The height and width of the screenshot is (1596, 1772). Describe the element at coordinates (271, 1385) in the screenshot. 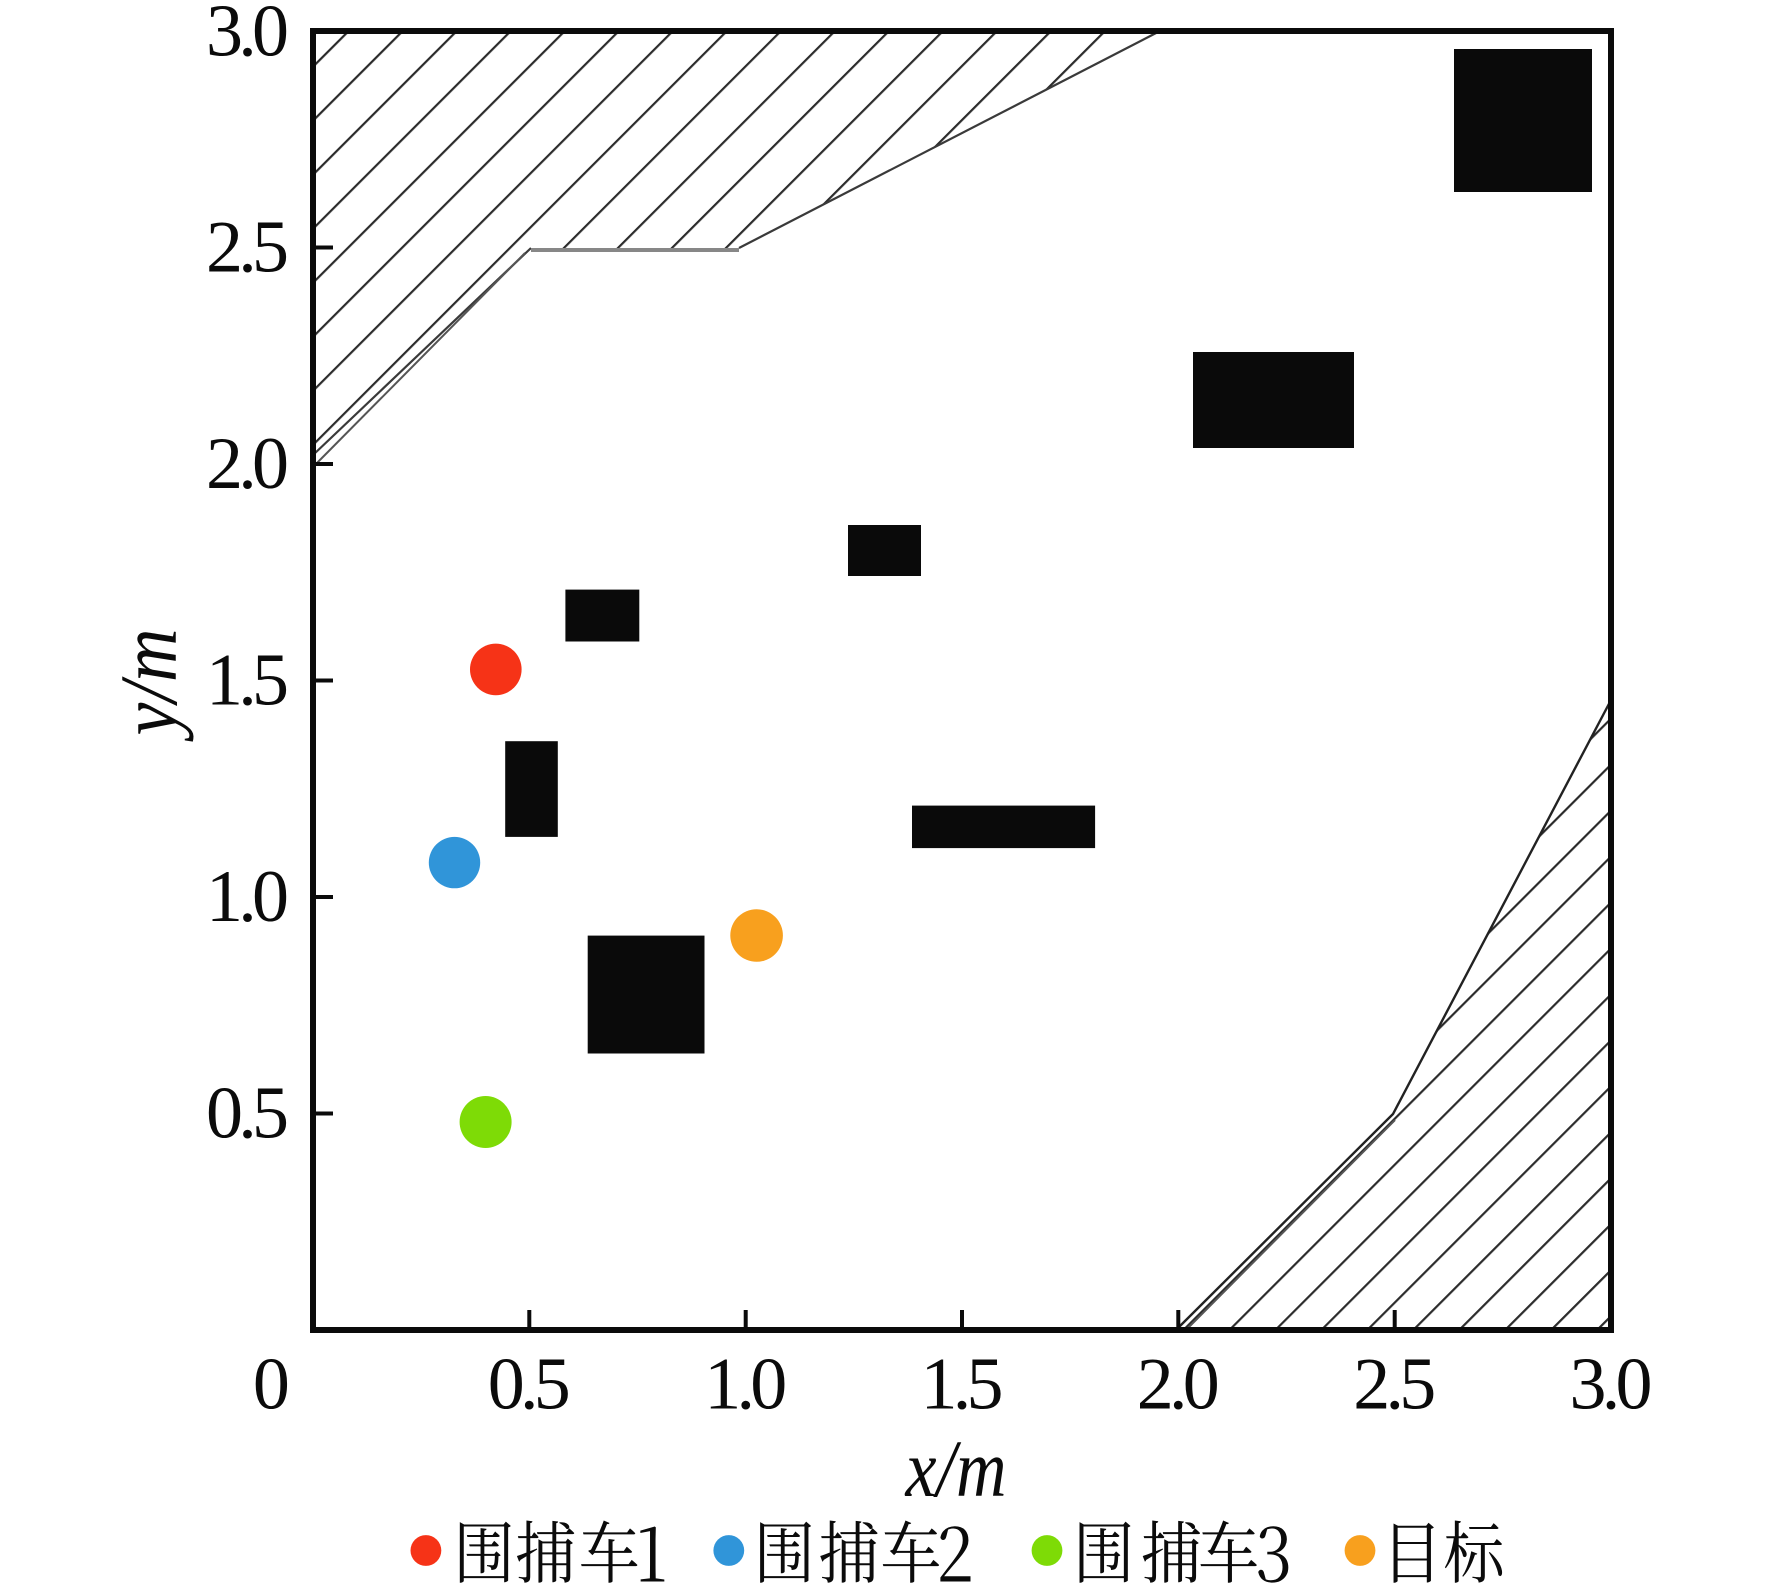

I see `svg-text: 0` at that location.